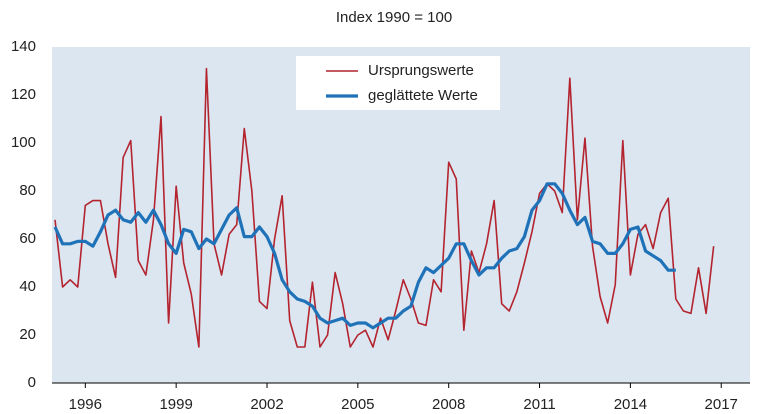 The width and height of the screenshot is (757, 414). I want to click on y-tick-label: 140, so click(23, 46).